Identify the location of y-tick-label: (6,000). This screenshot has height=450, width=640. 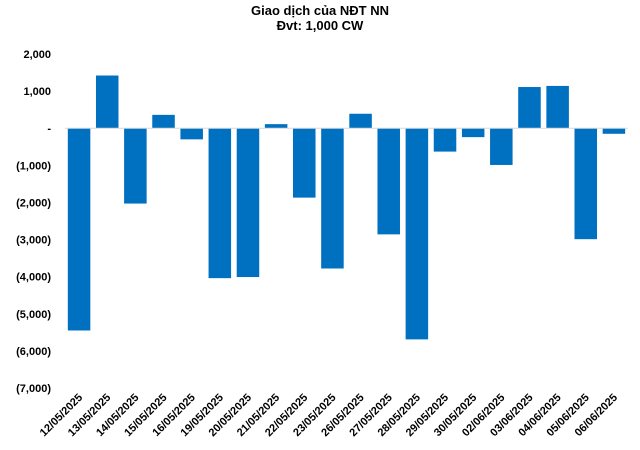
(33, 352).